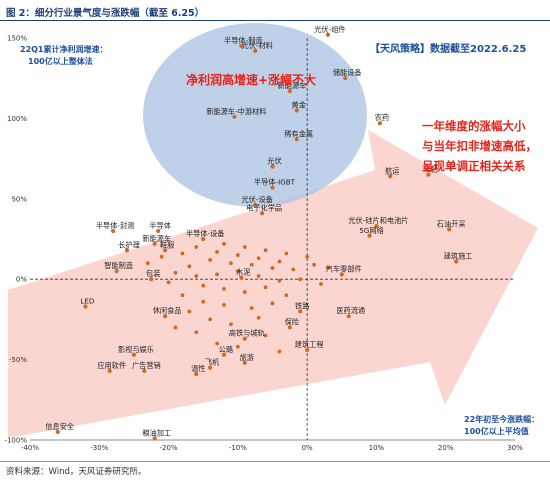  Describe the element at coordinates (302, 305) in the screenshot. I see `point-label: 铁路` at that location.